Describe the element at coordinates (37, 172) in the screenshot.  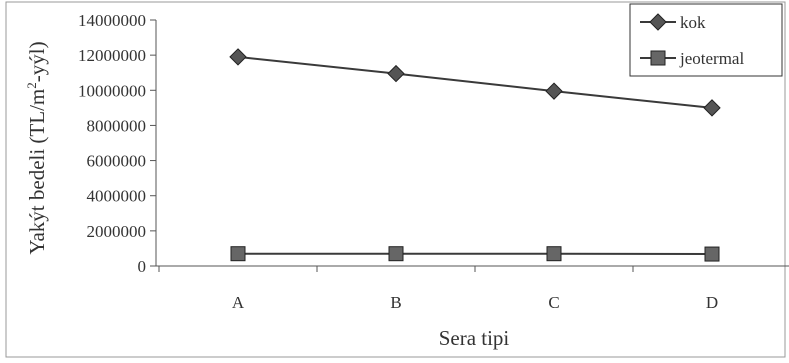
I see `y-axis-title-main: Yakýt bedeli (TL/m` at that location.